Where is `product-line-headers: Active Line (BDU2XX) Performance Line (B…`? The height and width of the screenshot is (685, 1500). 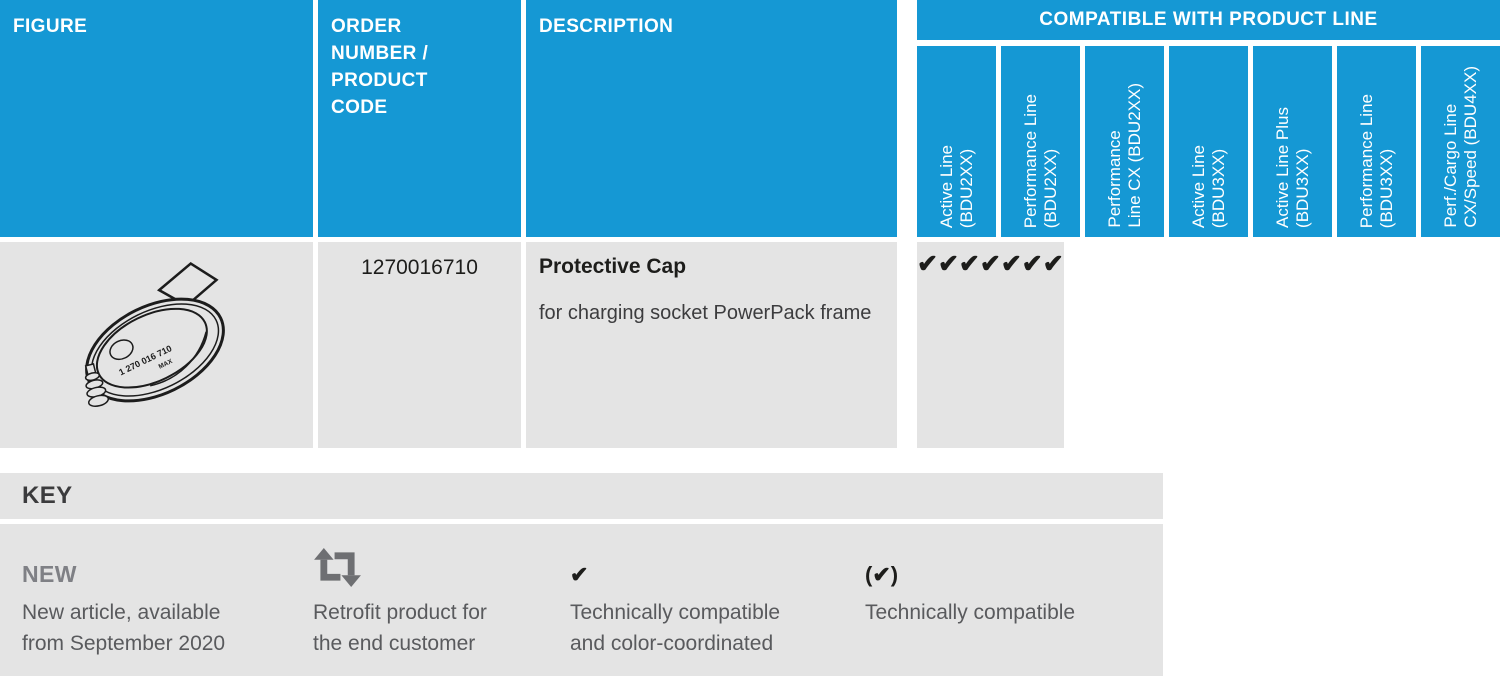
product-line-headers: Active Line (BDU2XX) Performance Line (B… is located at coordinates (1208, 141).